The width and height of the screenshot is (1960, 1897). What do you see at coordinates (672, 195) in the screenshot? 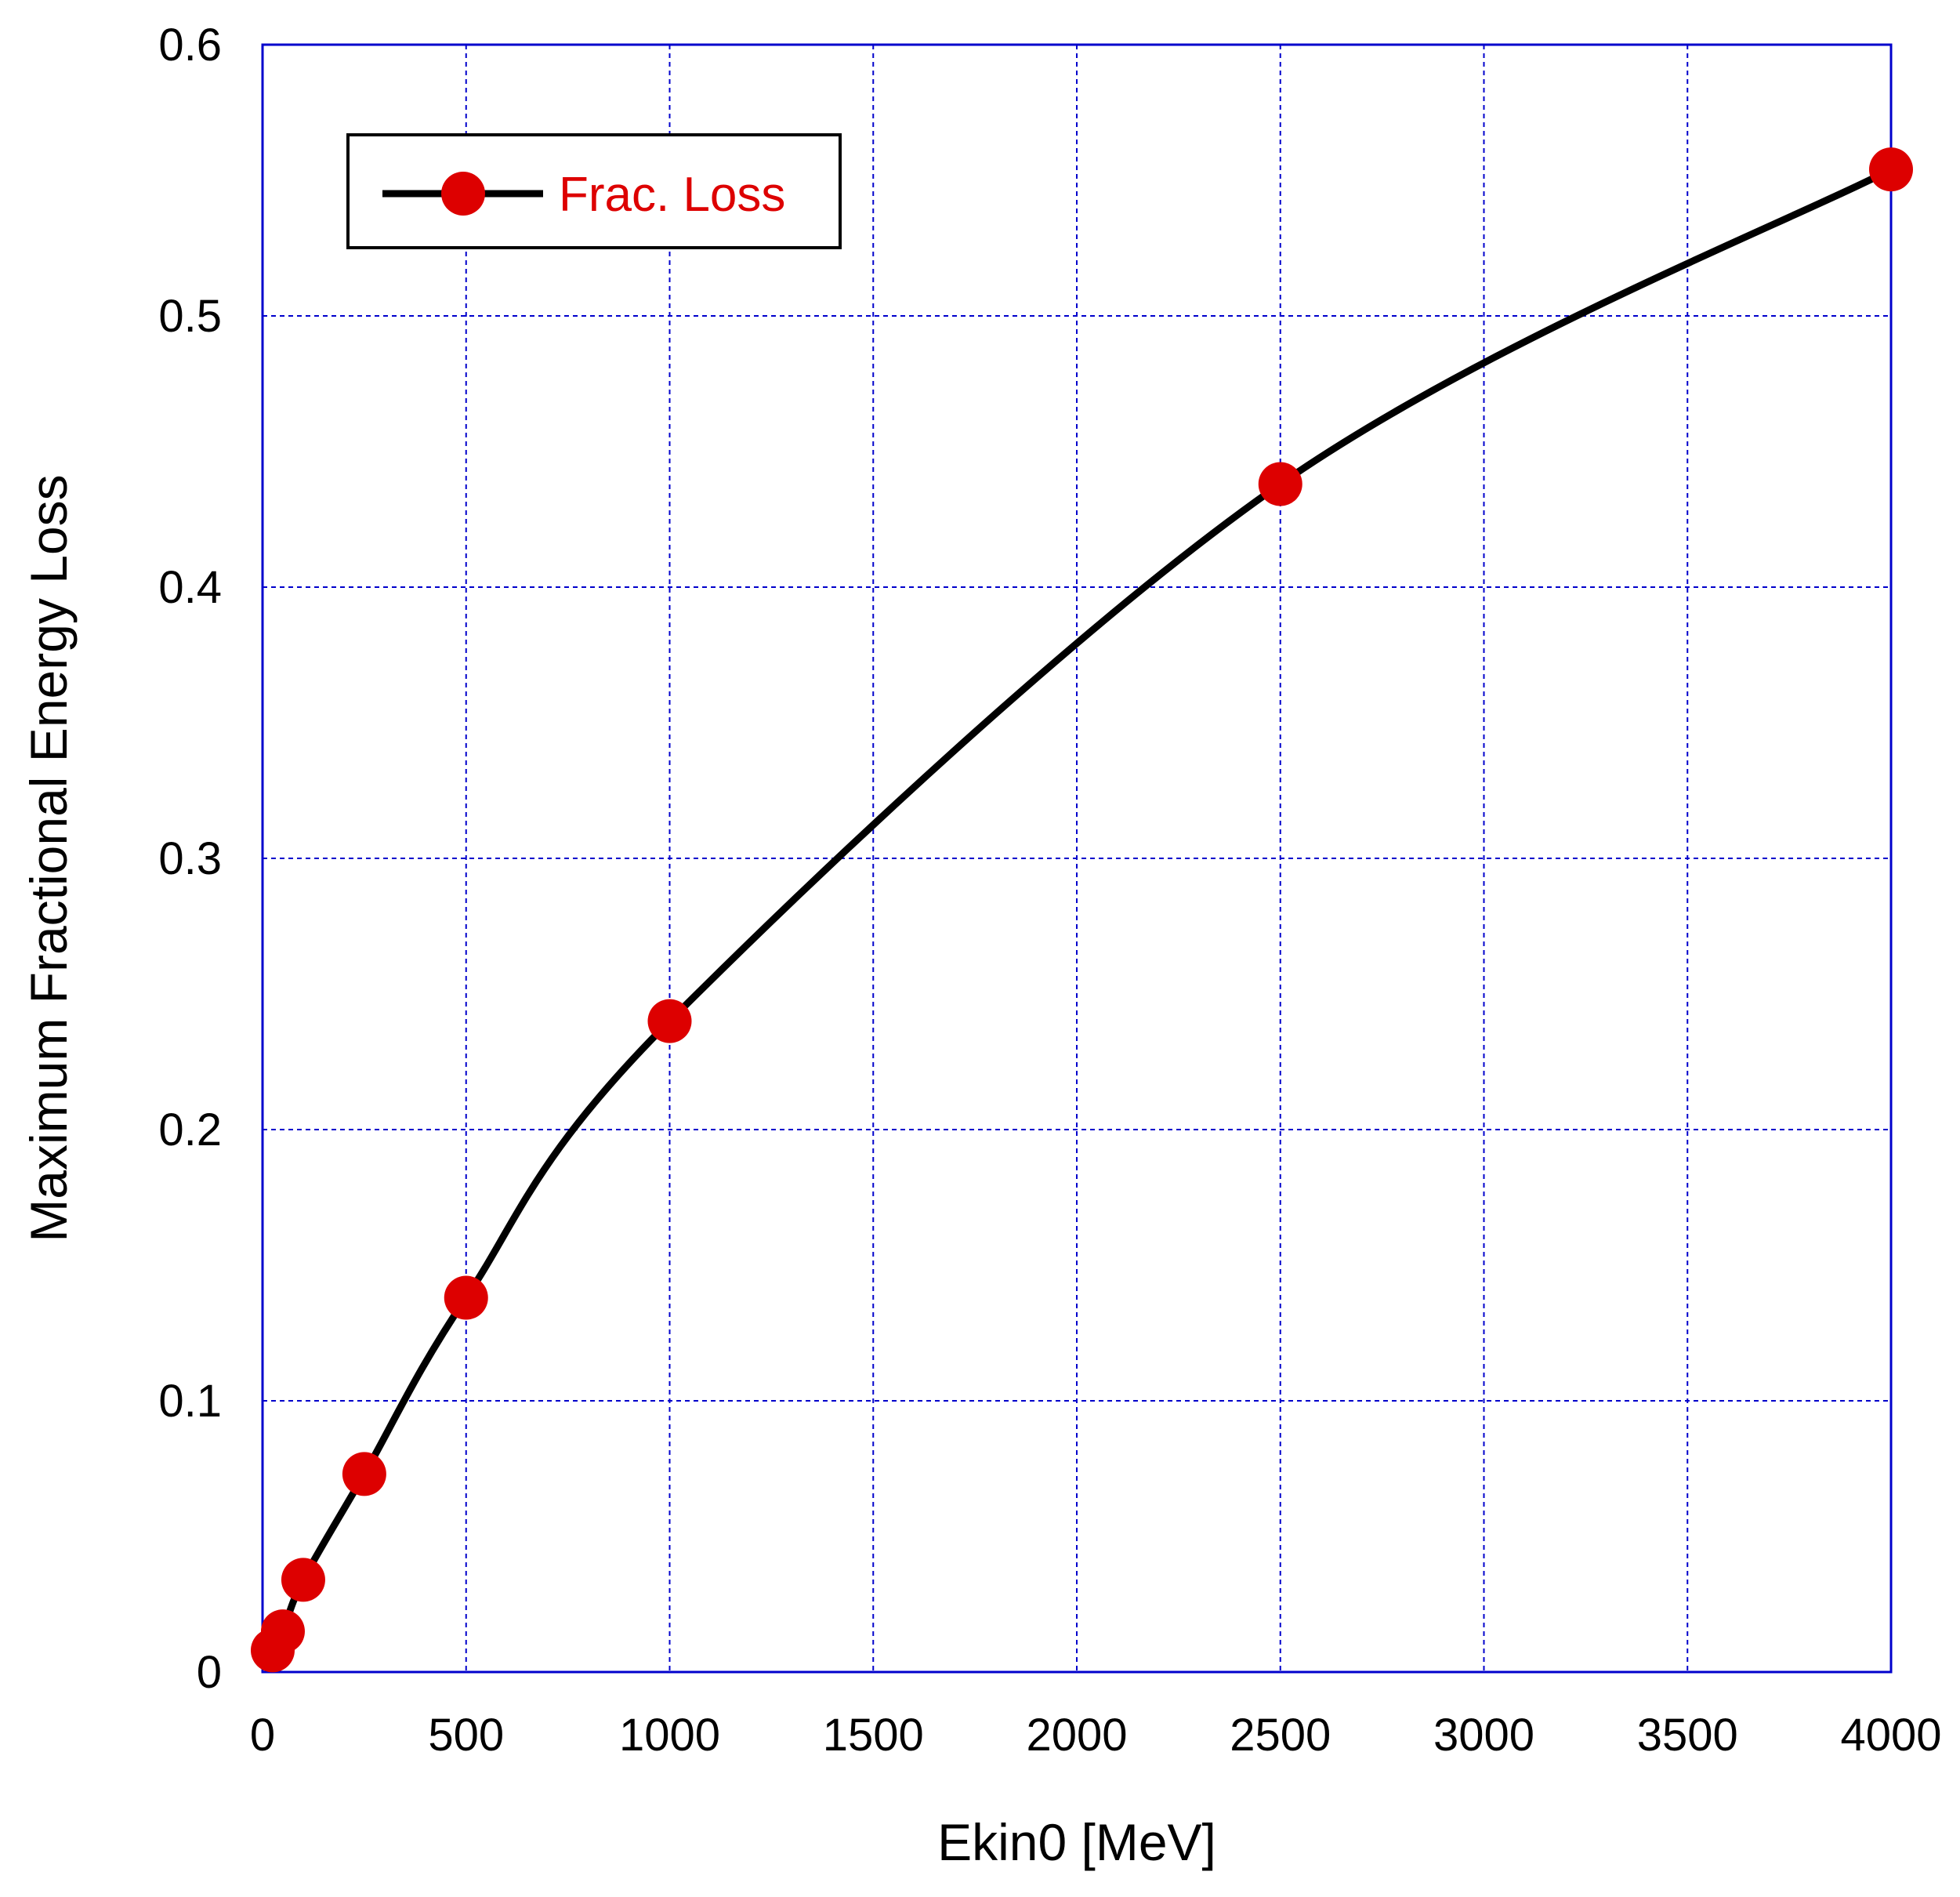
I see `legend-label: Frac. Loss` at bounding box center [672, 195].